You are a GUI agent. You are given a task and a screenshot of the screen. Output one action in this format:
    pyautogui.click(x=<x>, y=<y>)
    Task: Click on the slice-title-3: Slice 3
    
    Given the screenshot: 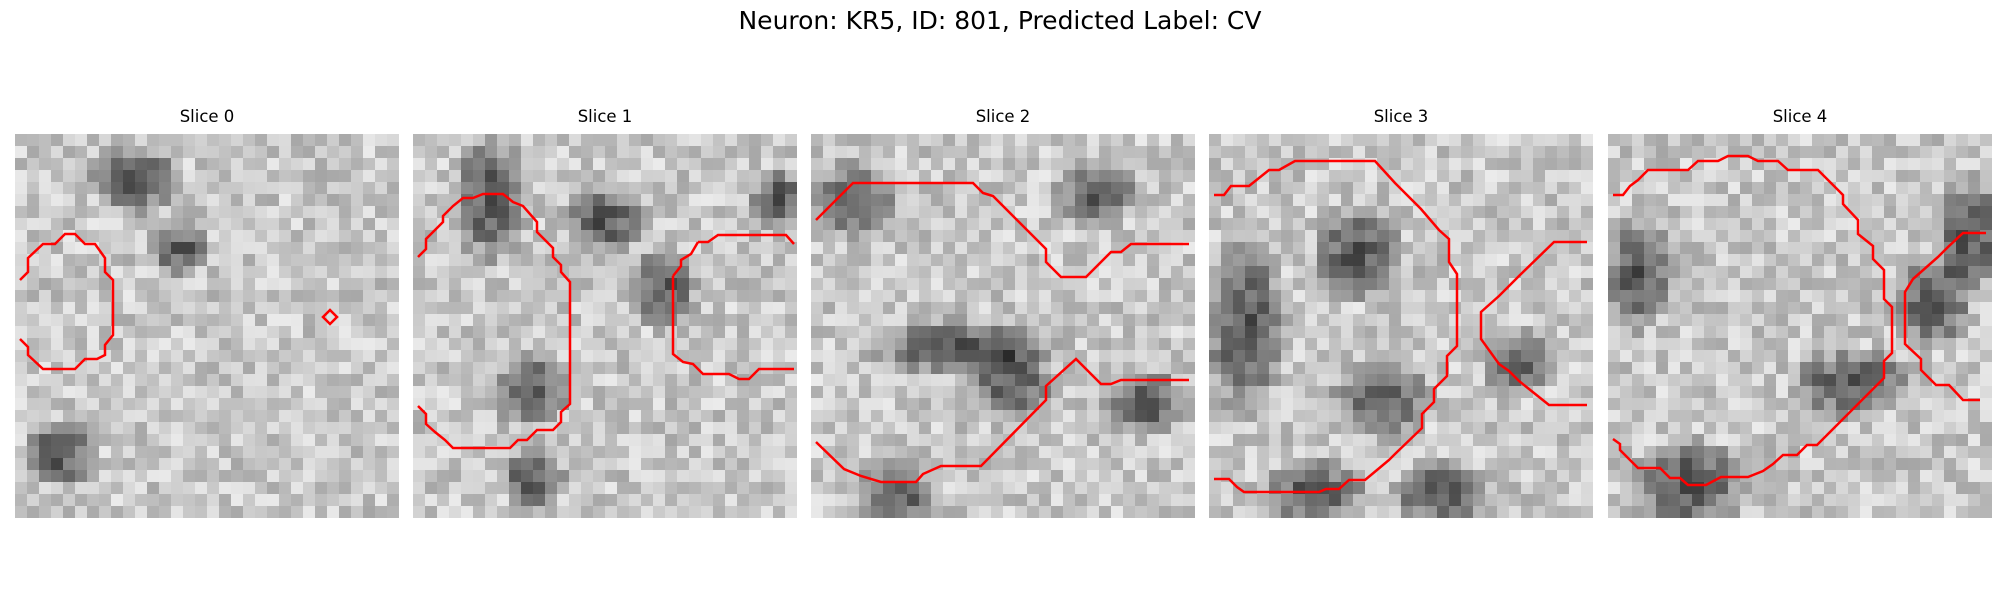 What is the action you would take?
    pyautogui.click(x=1401, y=116)
    